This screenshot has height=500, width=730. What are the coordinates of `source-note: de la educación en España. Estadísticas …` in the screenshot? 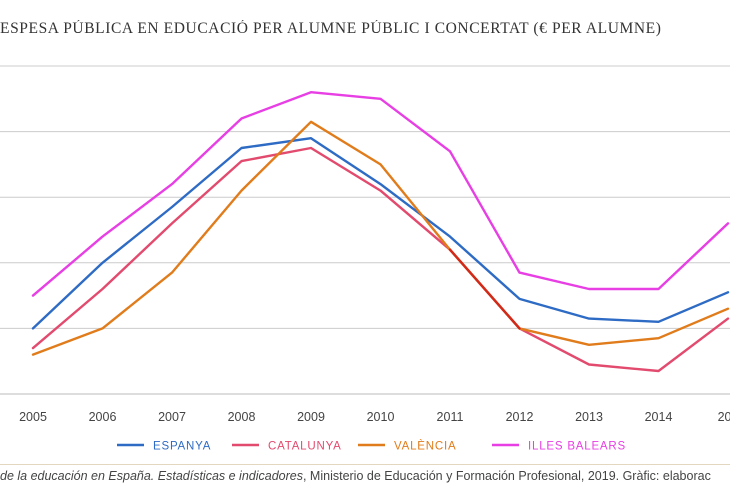 It's located at (365, 480).